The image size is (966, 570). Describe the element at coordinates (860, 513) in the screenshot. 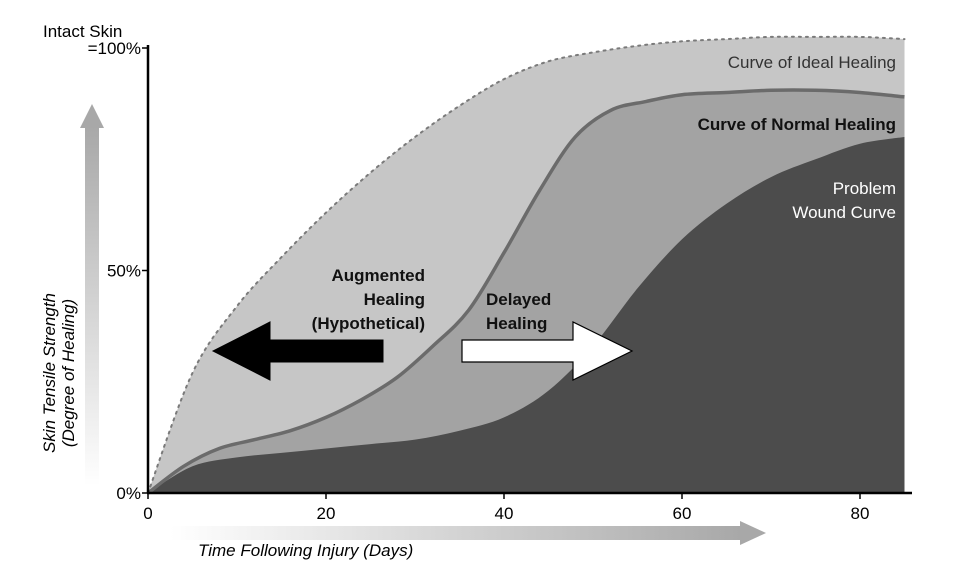

I see `x-tick-label: 80` at that location.